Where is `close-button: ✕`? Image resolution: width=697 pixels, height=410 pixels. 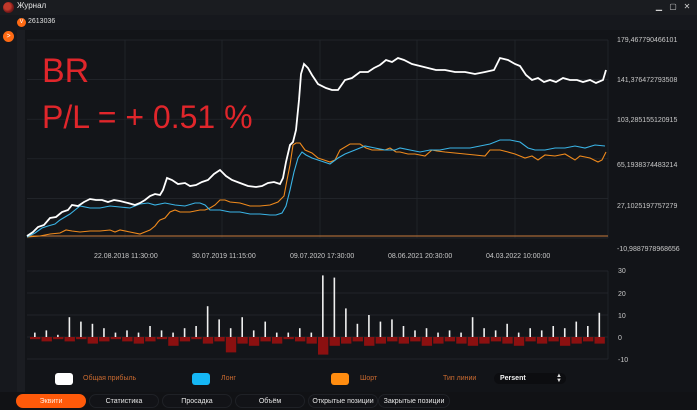
close-button: ✕ is located at coordinates (687, 6).